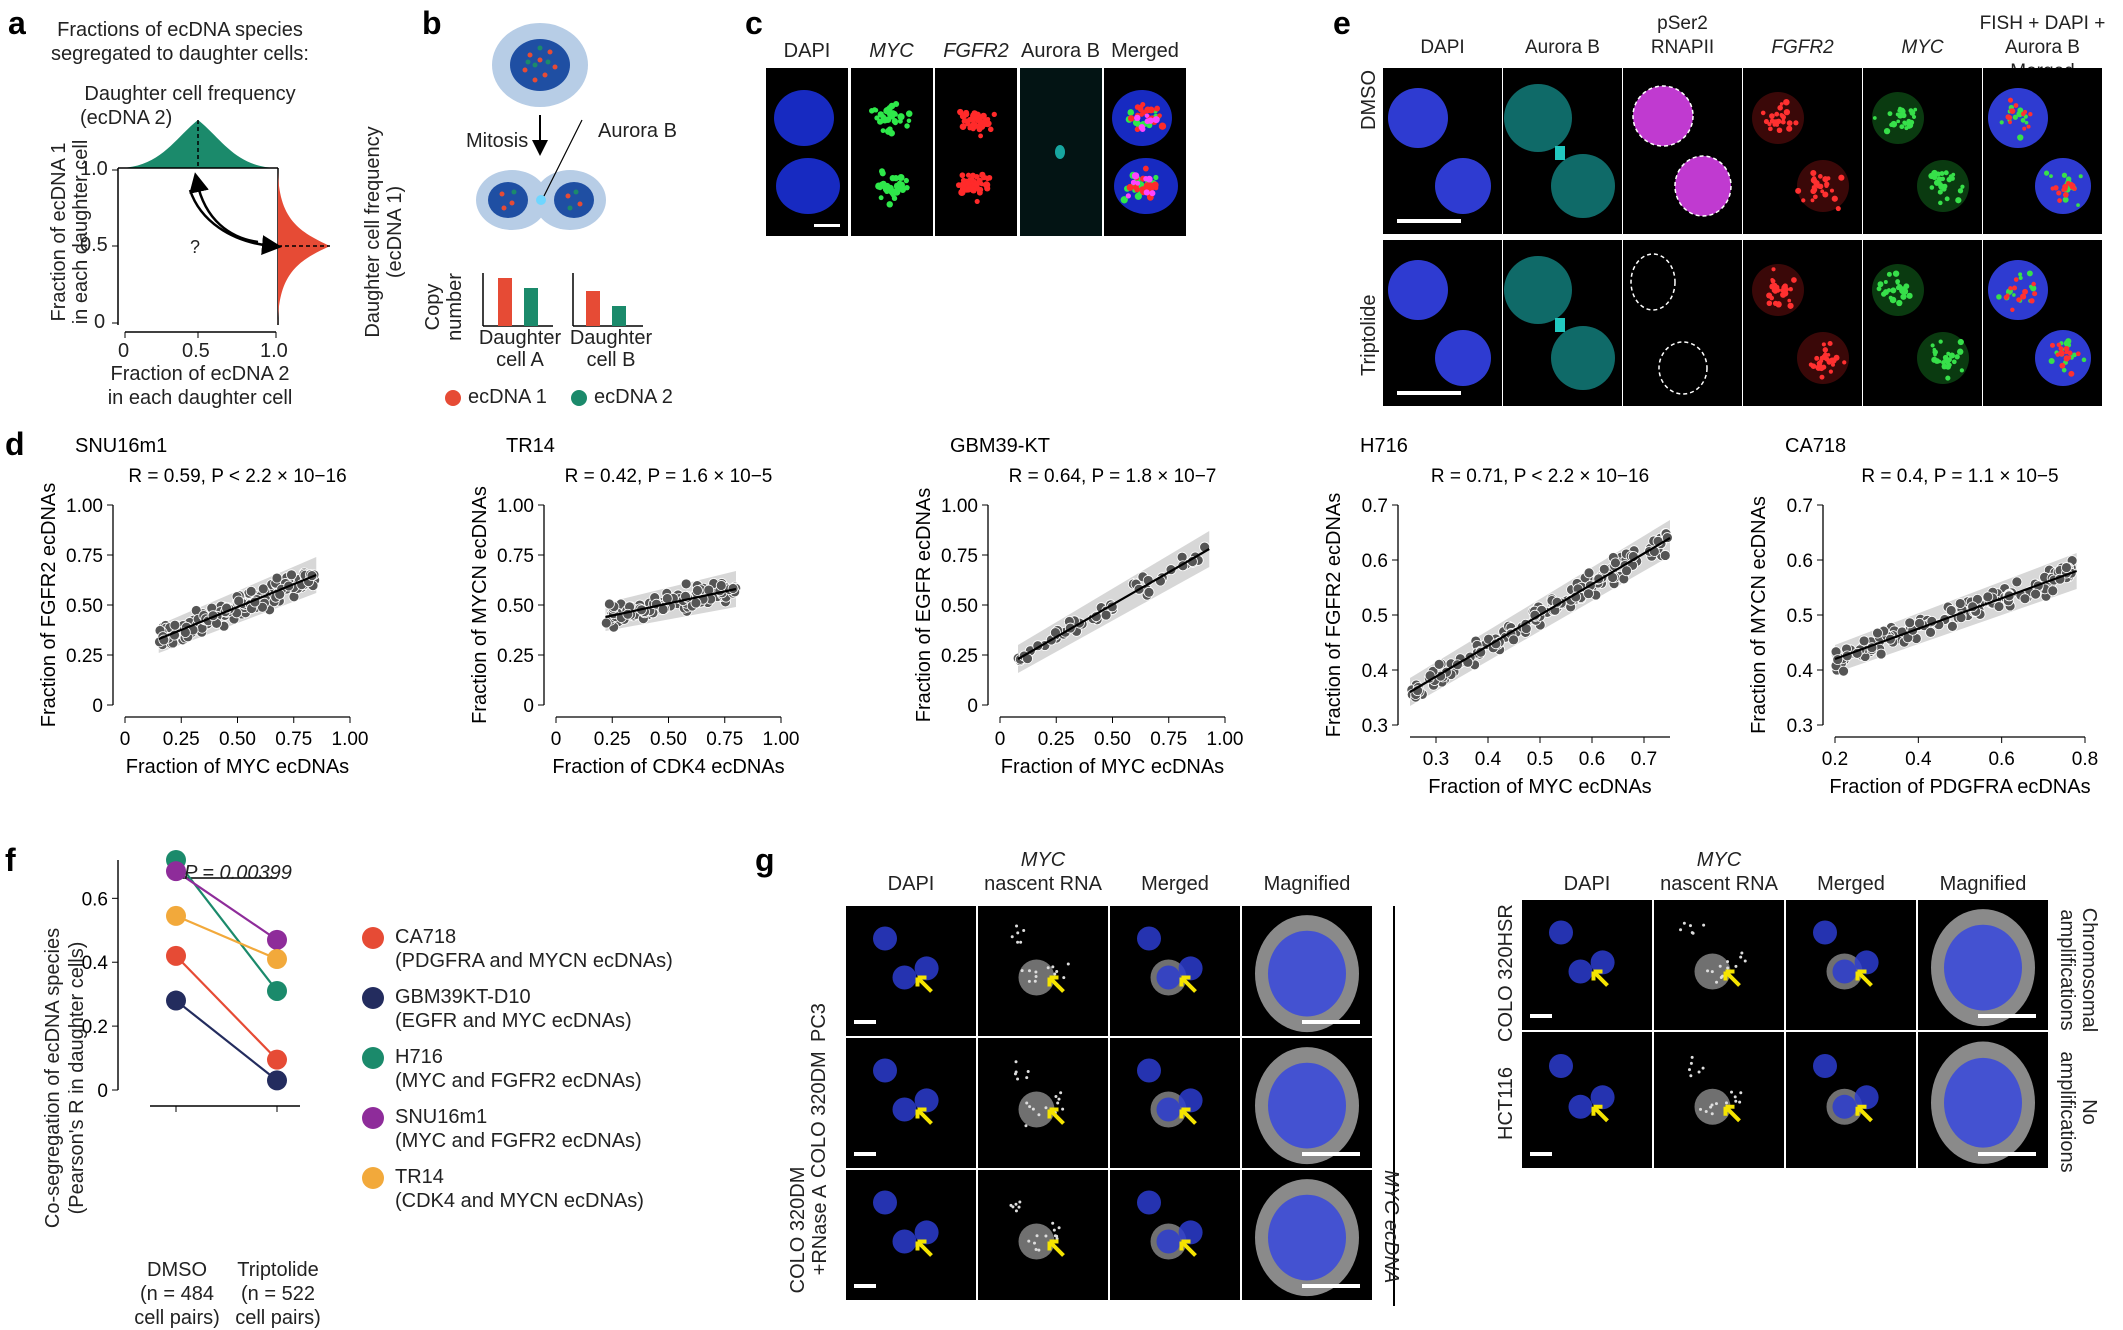 The height and width of the screenshot is (1330, 2123). What do you see at coordinates (121, 446) in the screenshot?
I see `scatter-title: SNU16m1` at bounding box center [121, 446].